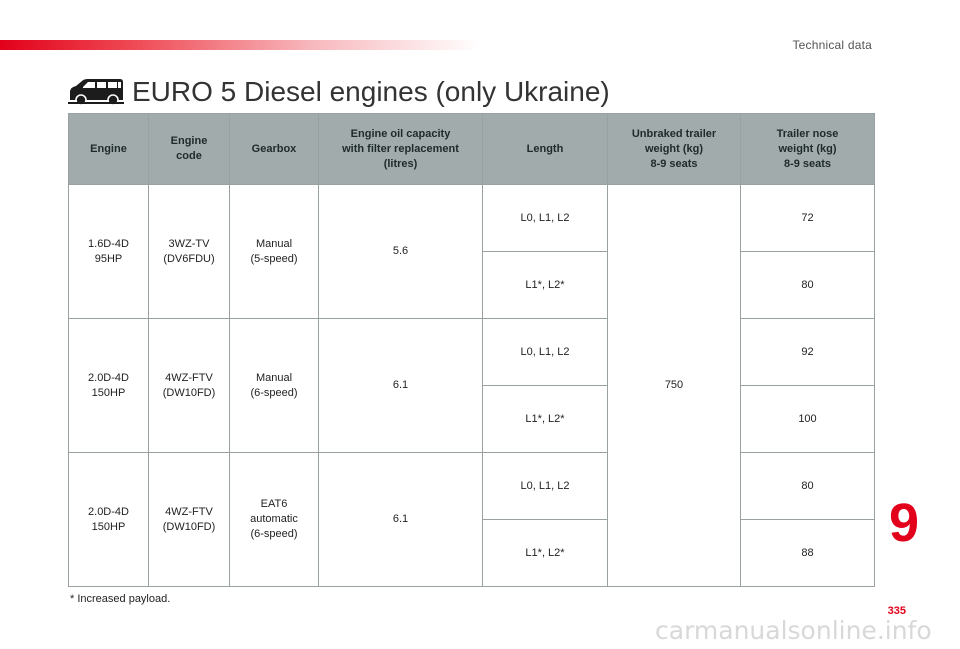  What do you see at coordinates (807, 419) in the screenshot?
I see `trailer-nose-weight-cell: 100` at bounding box center [807, 419].